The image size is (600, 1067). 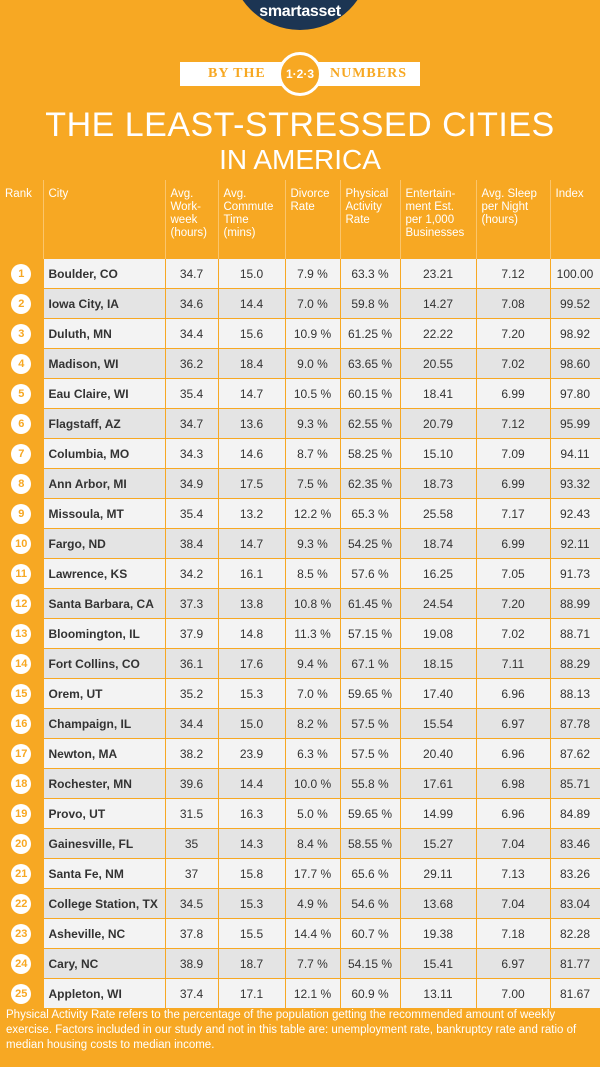 What do you see at coordinates (104, 513) in the screenshot?
I see `city-cell: Missoula, MT` at bounding box center [104, 513].